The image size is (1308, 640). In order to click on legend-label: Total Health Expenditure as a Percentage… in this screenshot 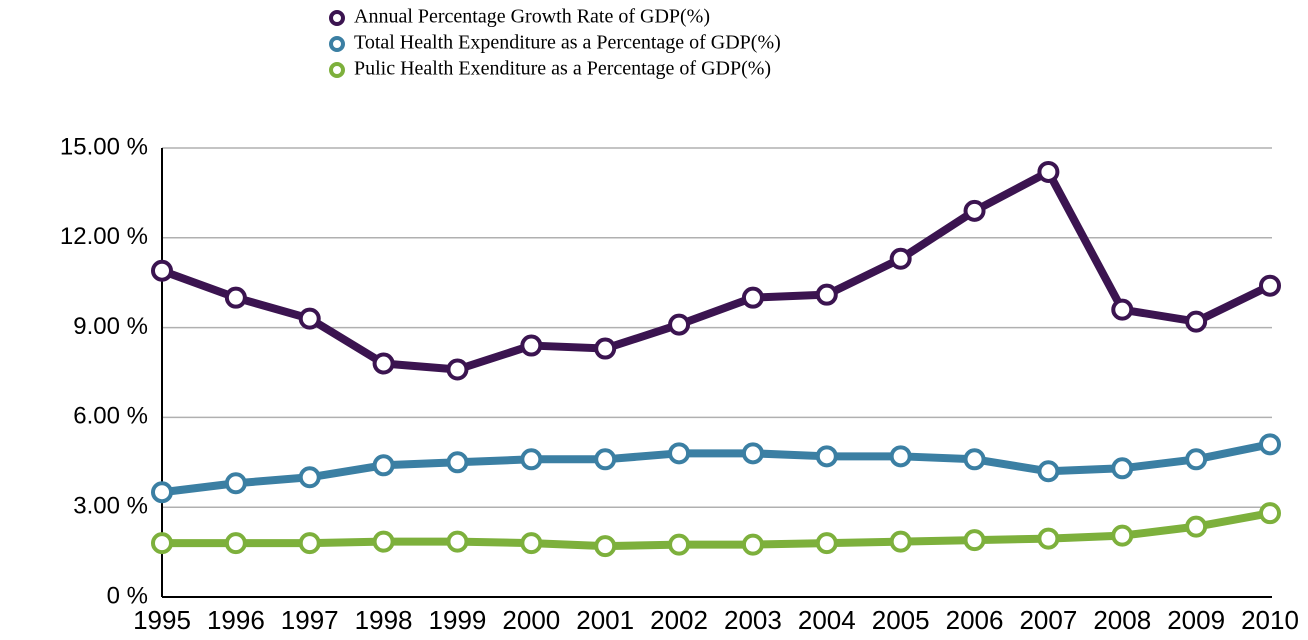, I will do `click(567, 43)`.